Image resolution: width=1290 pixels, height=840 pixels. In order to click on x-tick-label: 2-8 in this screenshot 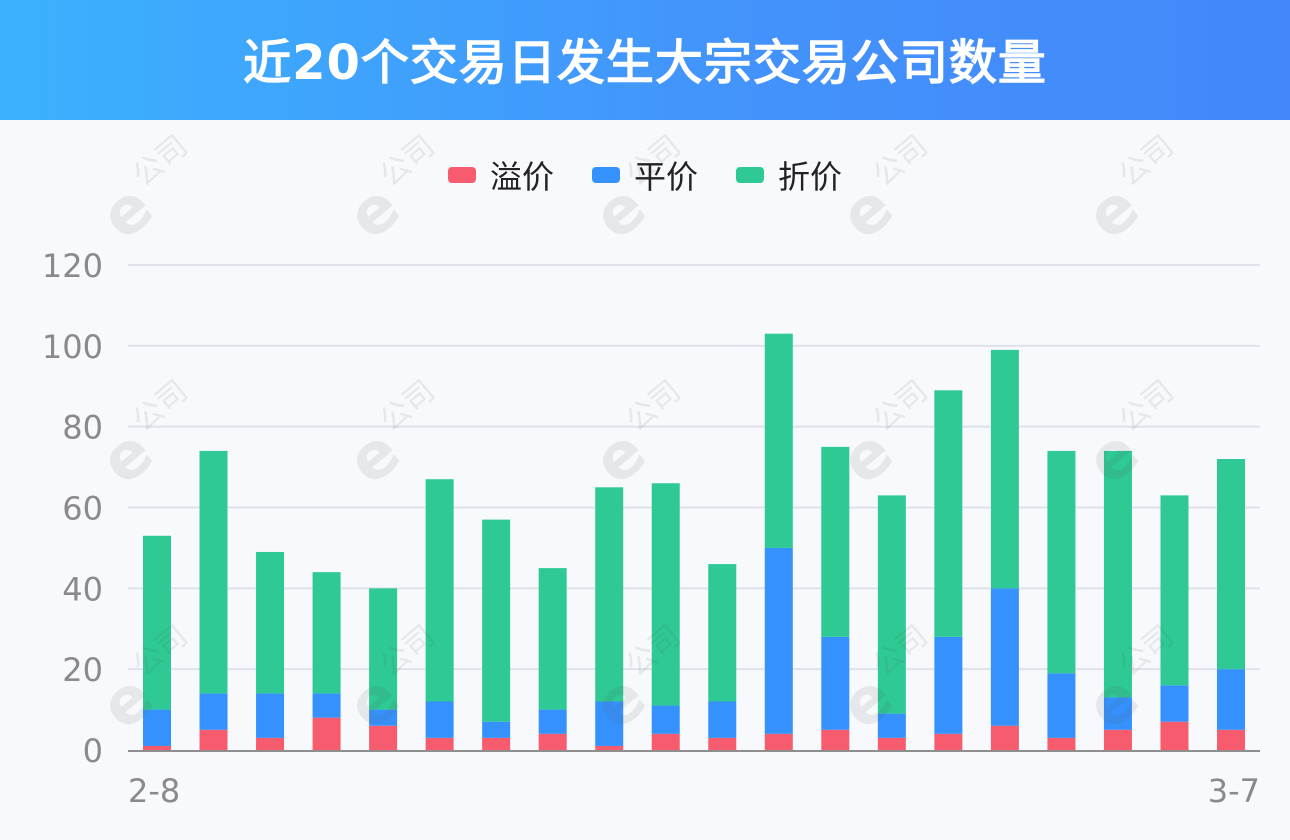, I will do `click(154, 791)`.